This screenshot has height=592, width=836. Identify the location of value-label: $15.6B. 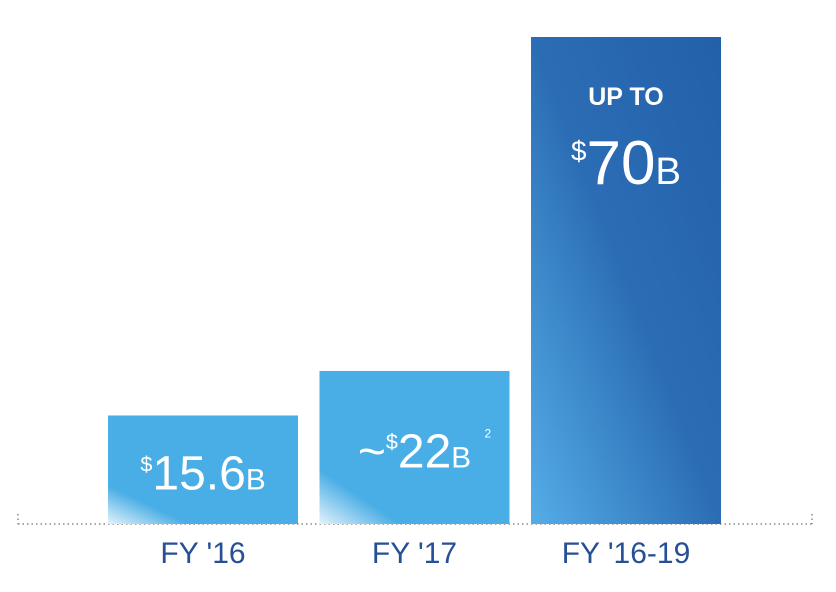
(202, 474).